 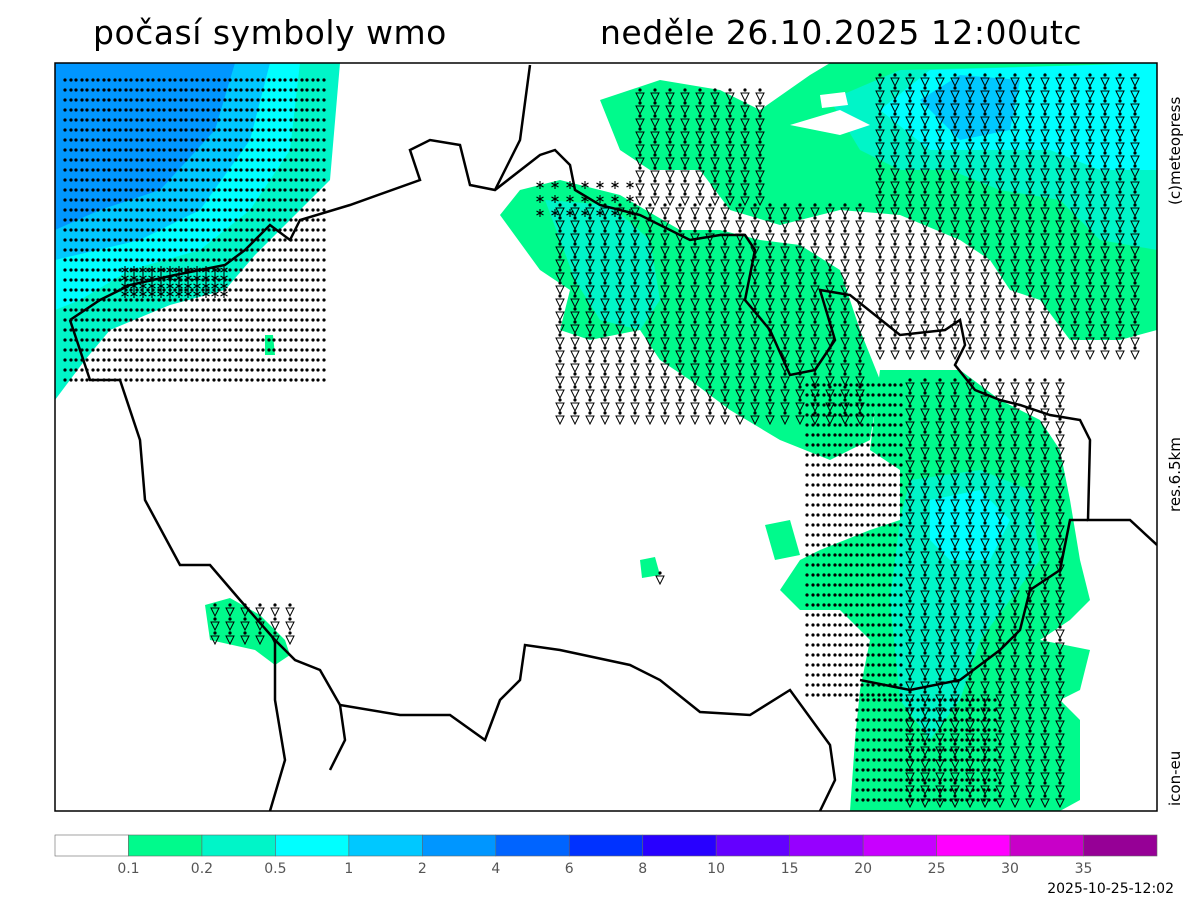 I want to click on precip-area-n-aqua, so click(x=602, y=265).